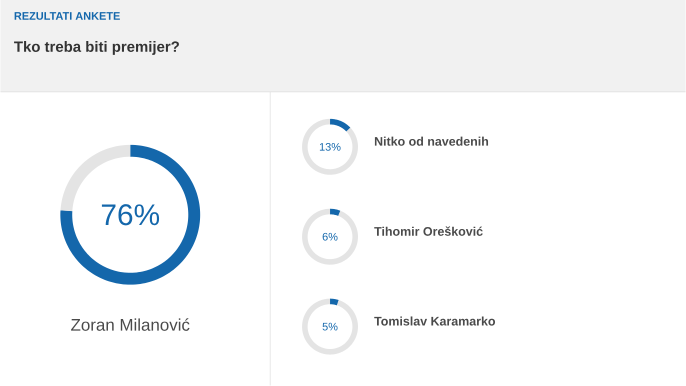 The width and height of the screenshot is (686, 386). I want to click on text: Tihomir Orešković, so click(428, 231).